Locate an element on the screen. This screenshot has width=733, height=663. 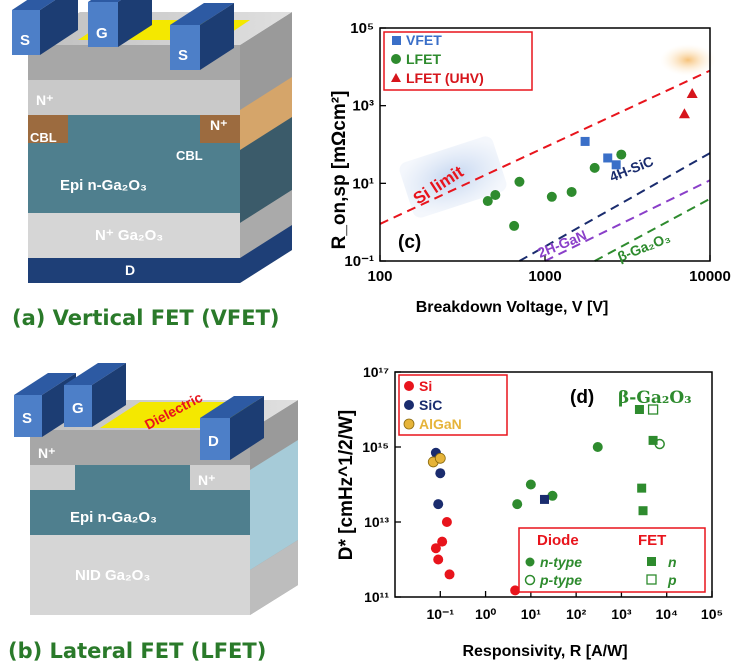
legend-p-fet-marker is located at coordinates (651, 579).